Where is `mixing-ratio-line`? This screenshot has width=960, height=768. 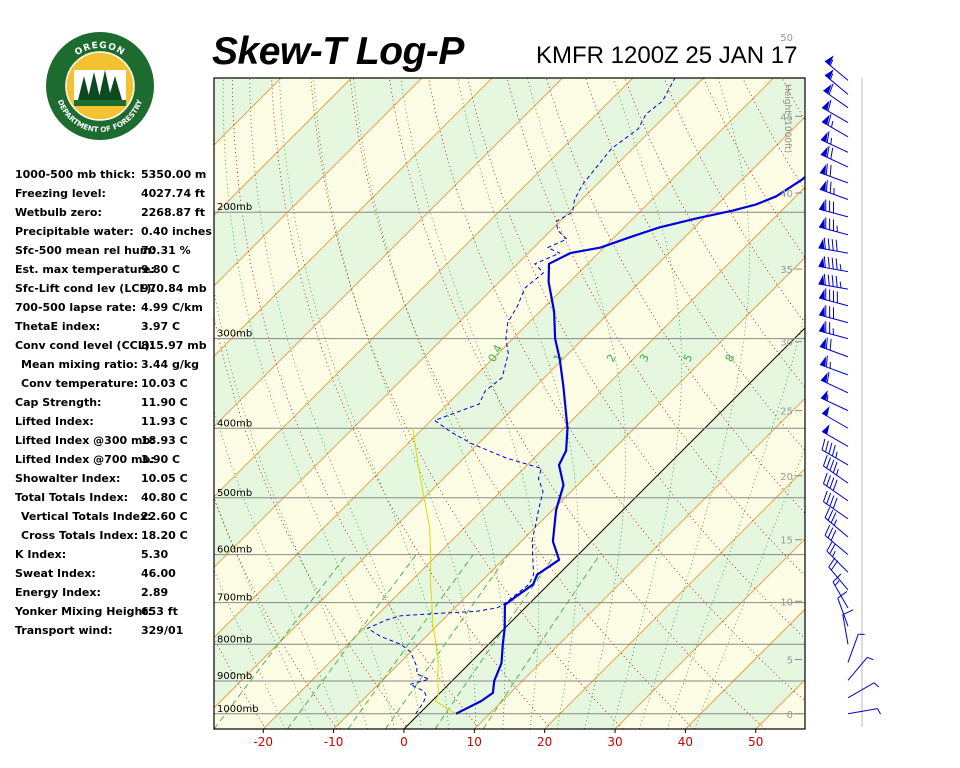
mixing-ratio-line is located at coordinates (495, 641).